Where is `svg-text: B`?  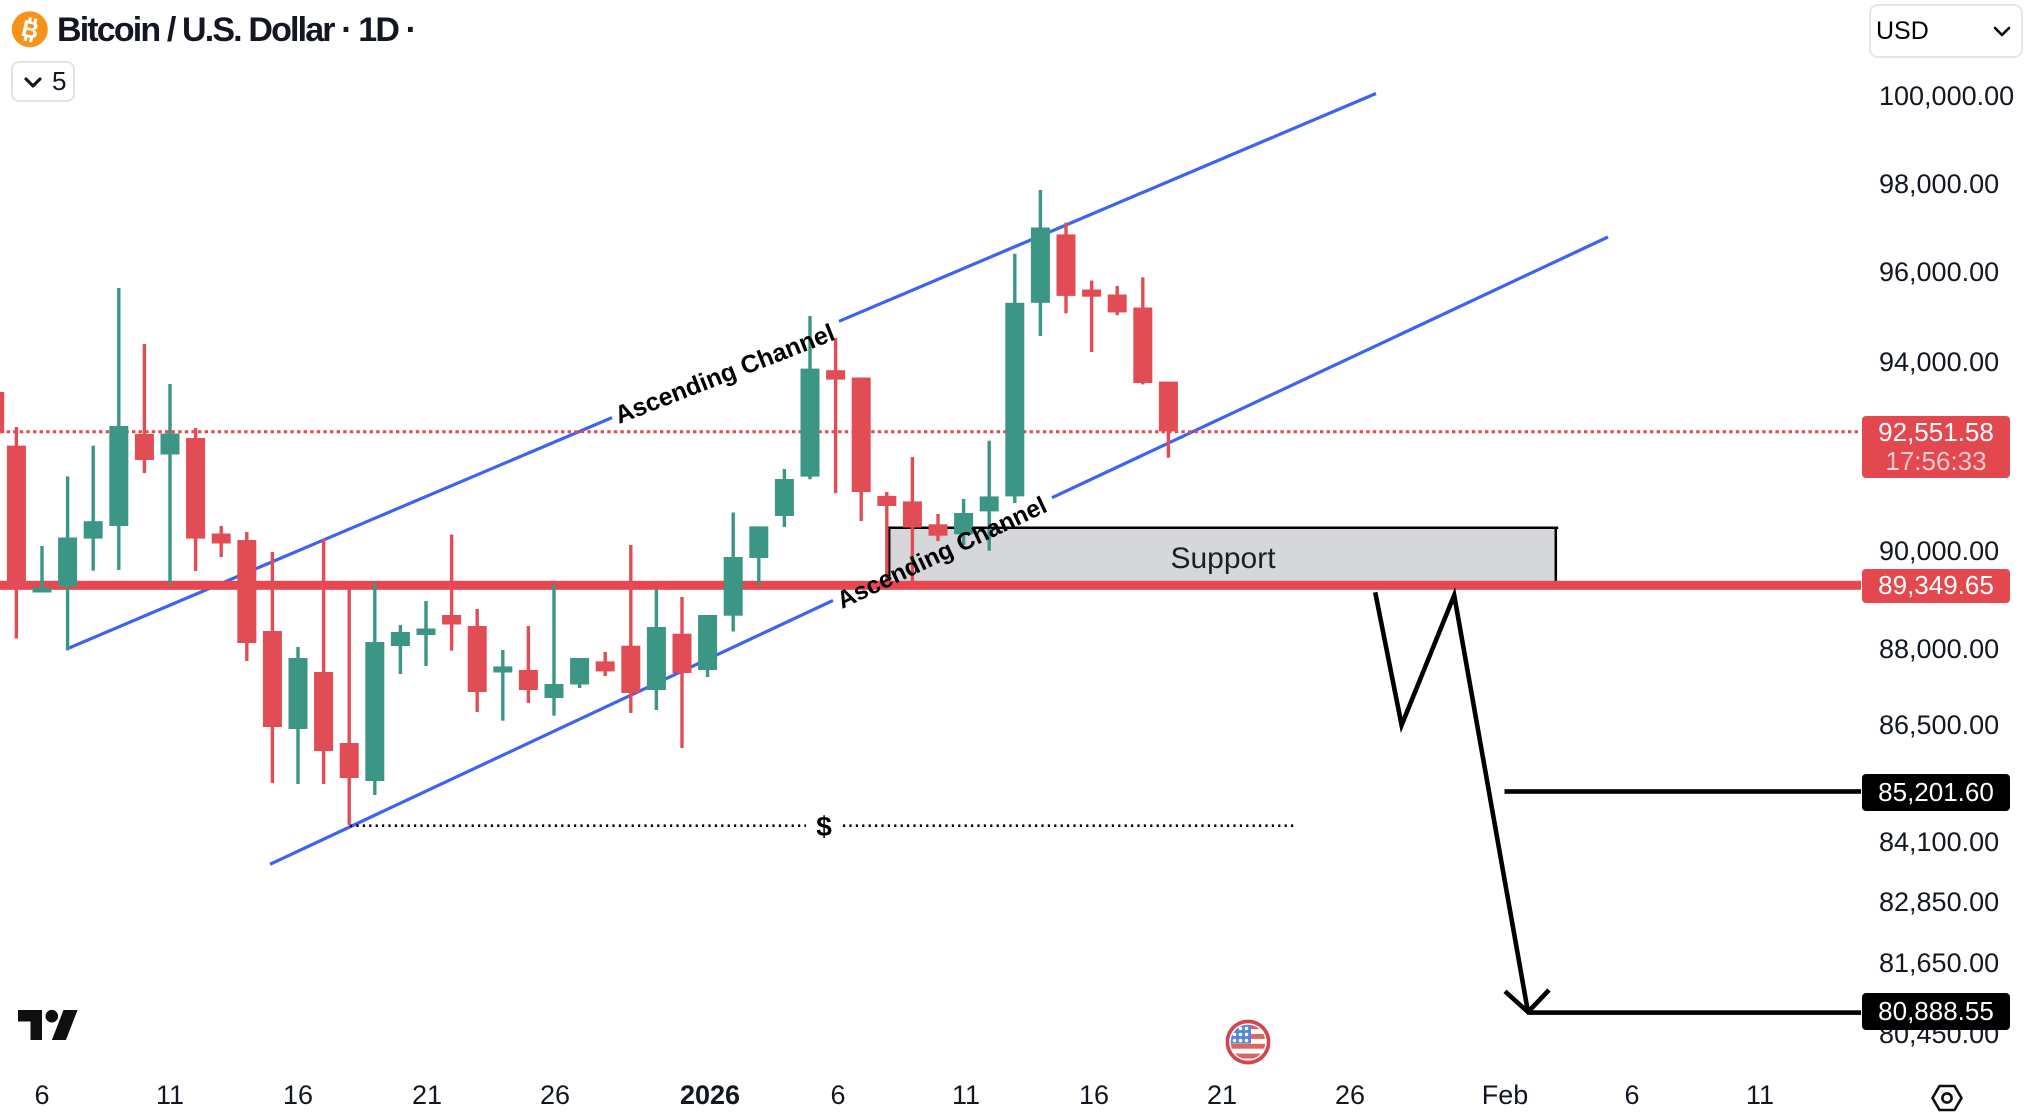 svg-text: B is located at coordinates (30, 29).